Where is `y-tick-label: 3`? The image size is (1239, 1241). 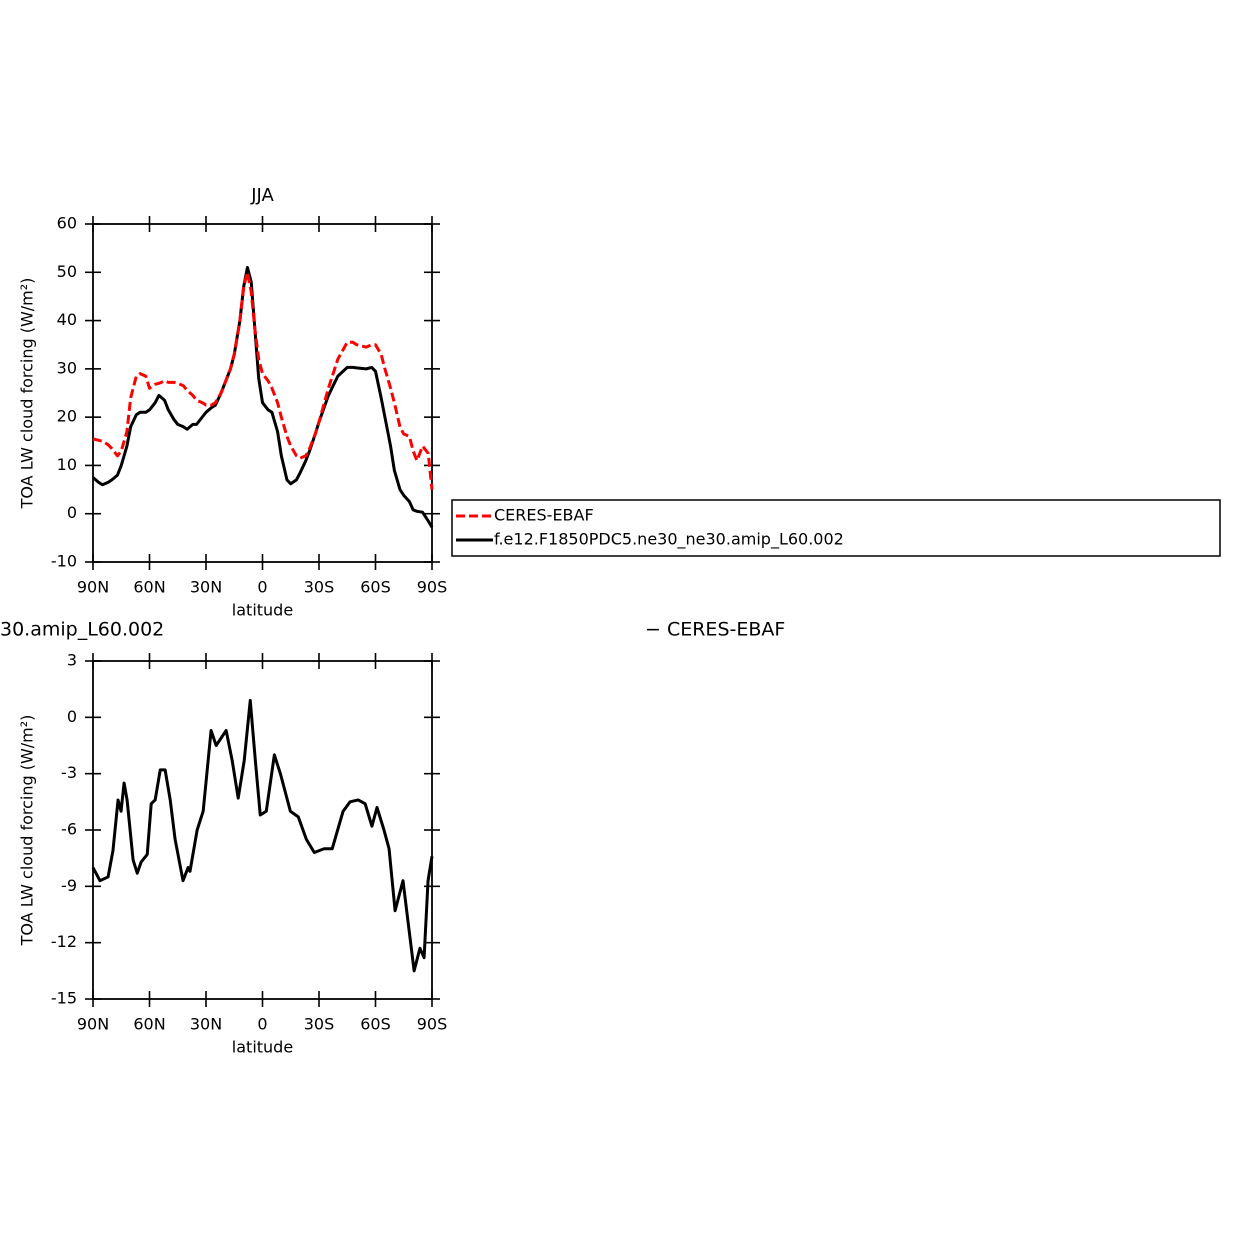
y-tick-label: 3 is located at coordinates (72, 660).